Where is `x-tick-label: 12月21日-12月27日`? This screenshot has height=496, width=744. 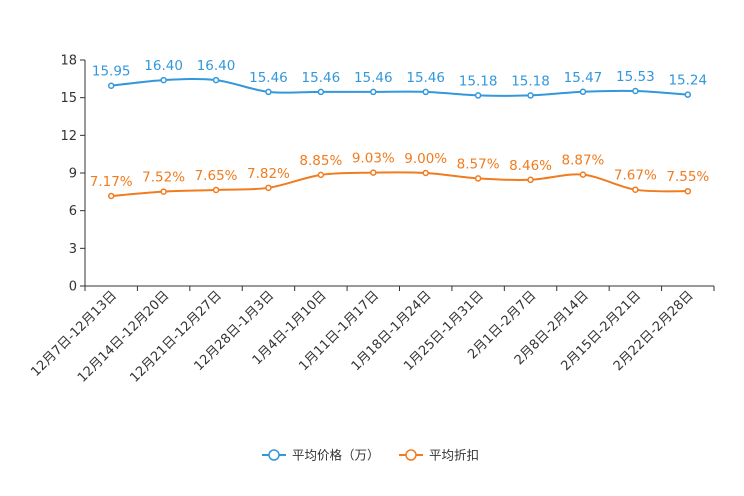 x-tick-label: 12月21日-12月27日 is located at coordinates (175, 336).